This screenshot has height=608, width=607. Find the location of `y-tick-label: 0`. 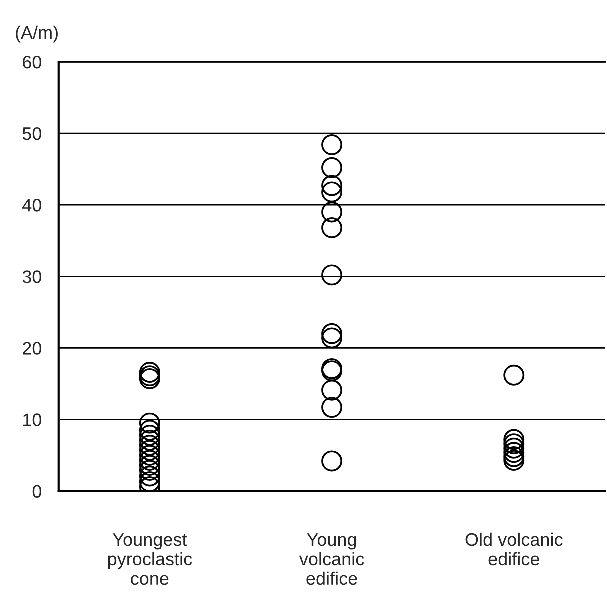

y-tick-label: 0 is located at coordinates (37, 491).